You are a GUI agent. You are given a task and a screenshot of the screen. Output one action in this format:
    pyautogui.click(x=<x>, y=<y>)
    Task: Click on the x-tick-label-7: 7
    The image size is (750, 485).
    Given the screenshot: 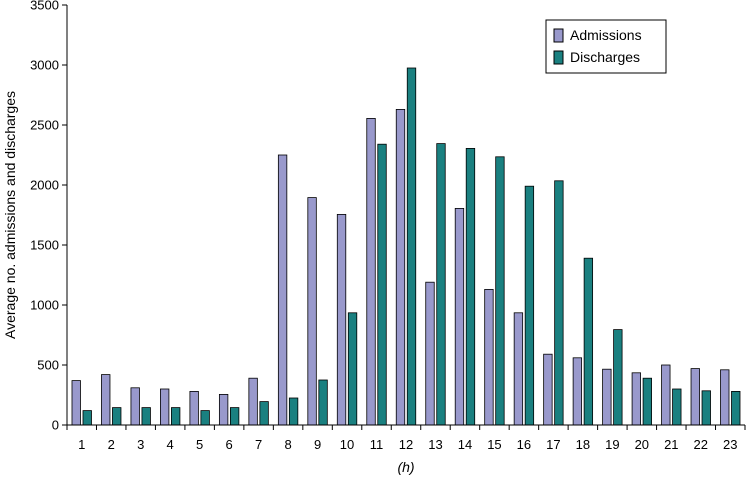 What is the action you would take?
    pyautogui.click(x=258, y=444)
    